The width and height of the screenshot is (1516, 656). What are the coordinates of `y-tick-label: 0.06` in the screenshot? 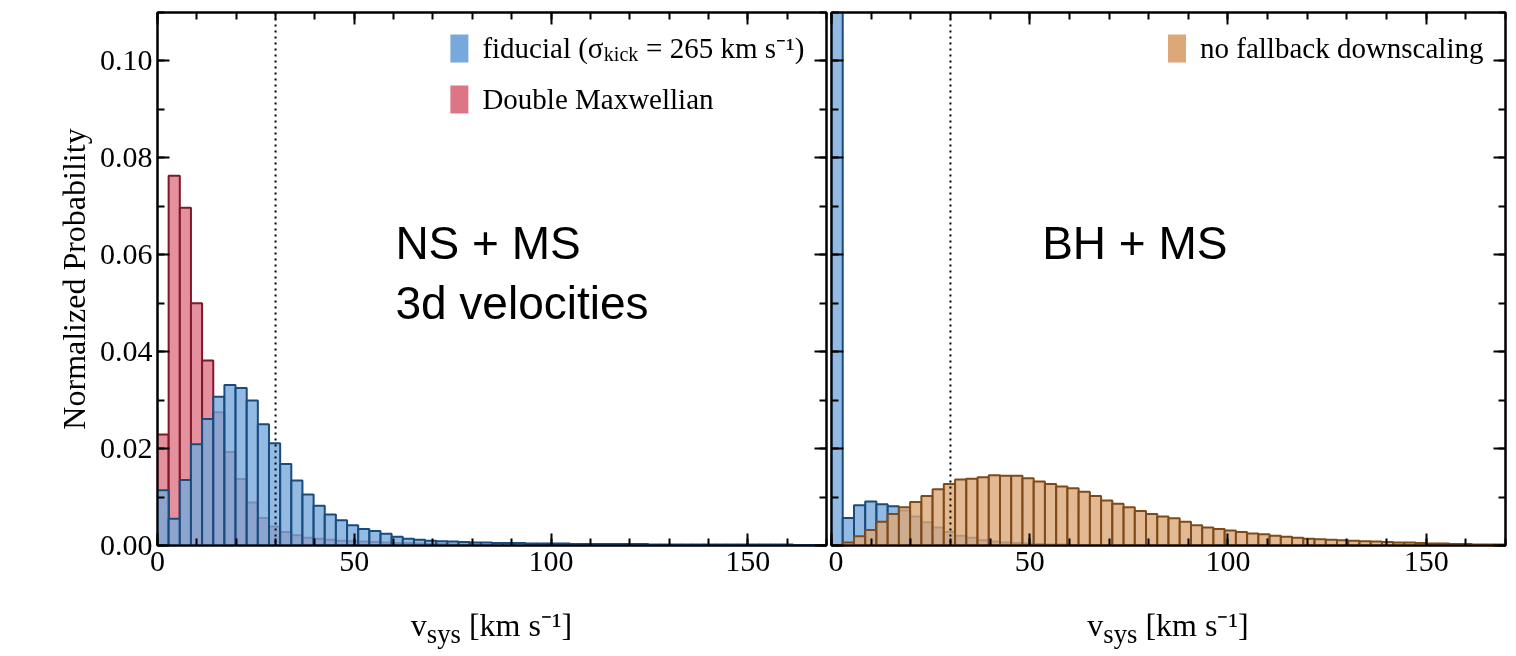 It's located at (126, 254).